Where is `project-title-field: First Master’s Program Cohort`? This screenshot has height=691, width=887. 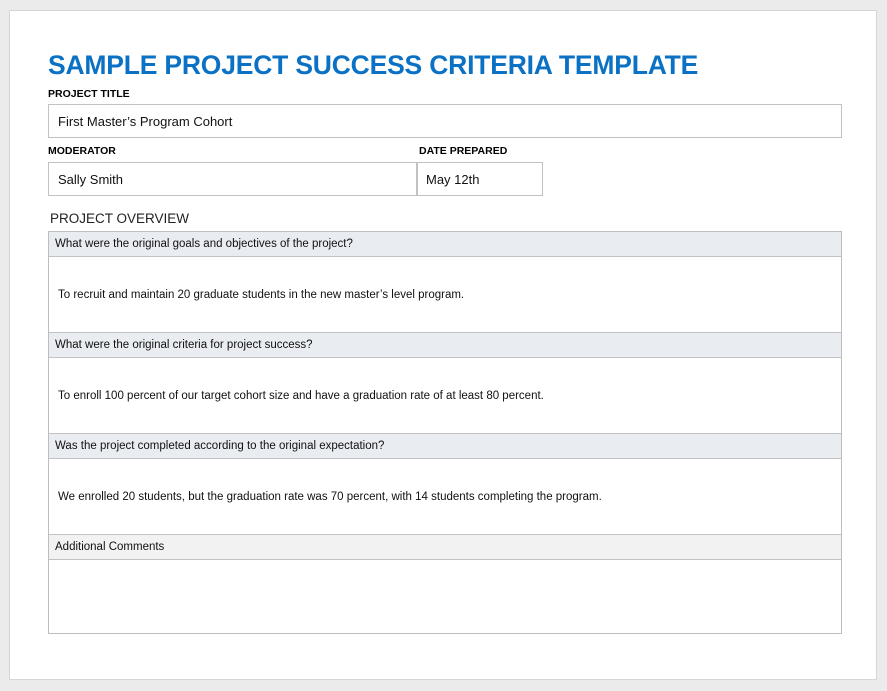 project-title-field: First Master’s Program Cohort is located at coordinates (445, 121).